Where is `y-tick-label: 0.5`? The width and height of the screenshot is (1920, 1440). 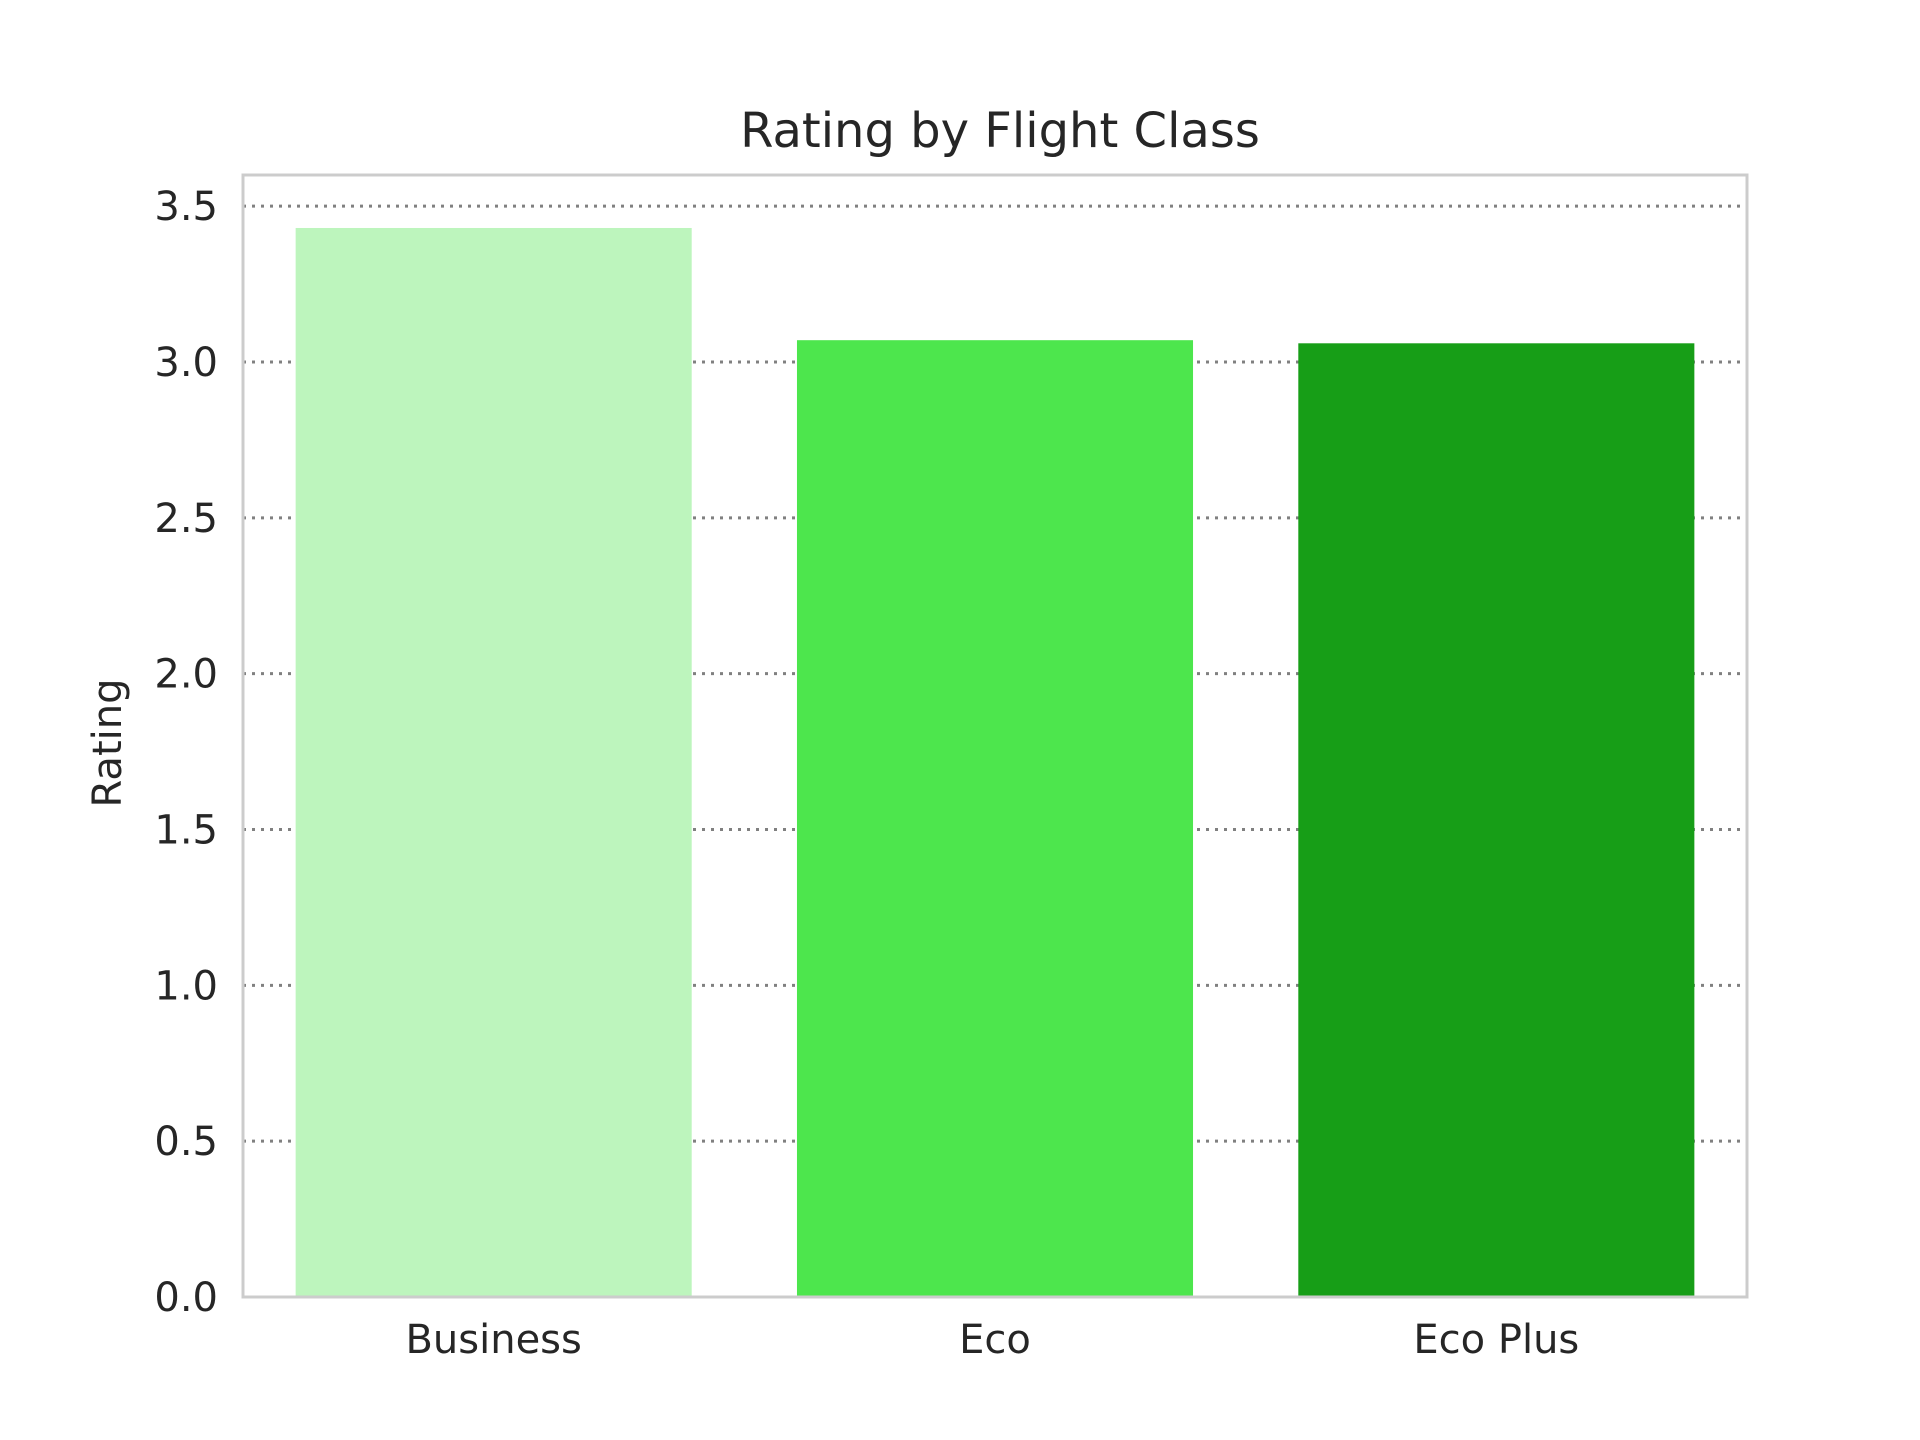
y-tick-label: 0.5 is located at coordinates (186, 1142).